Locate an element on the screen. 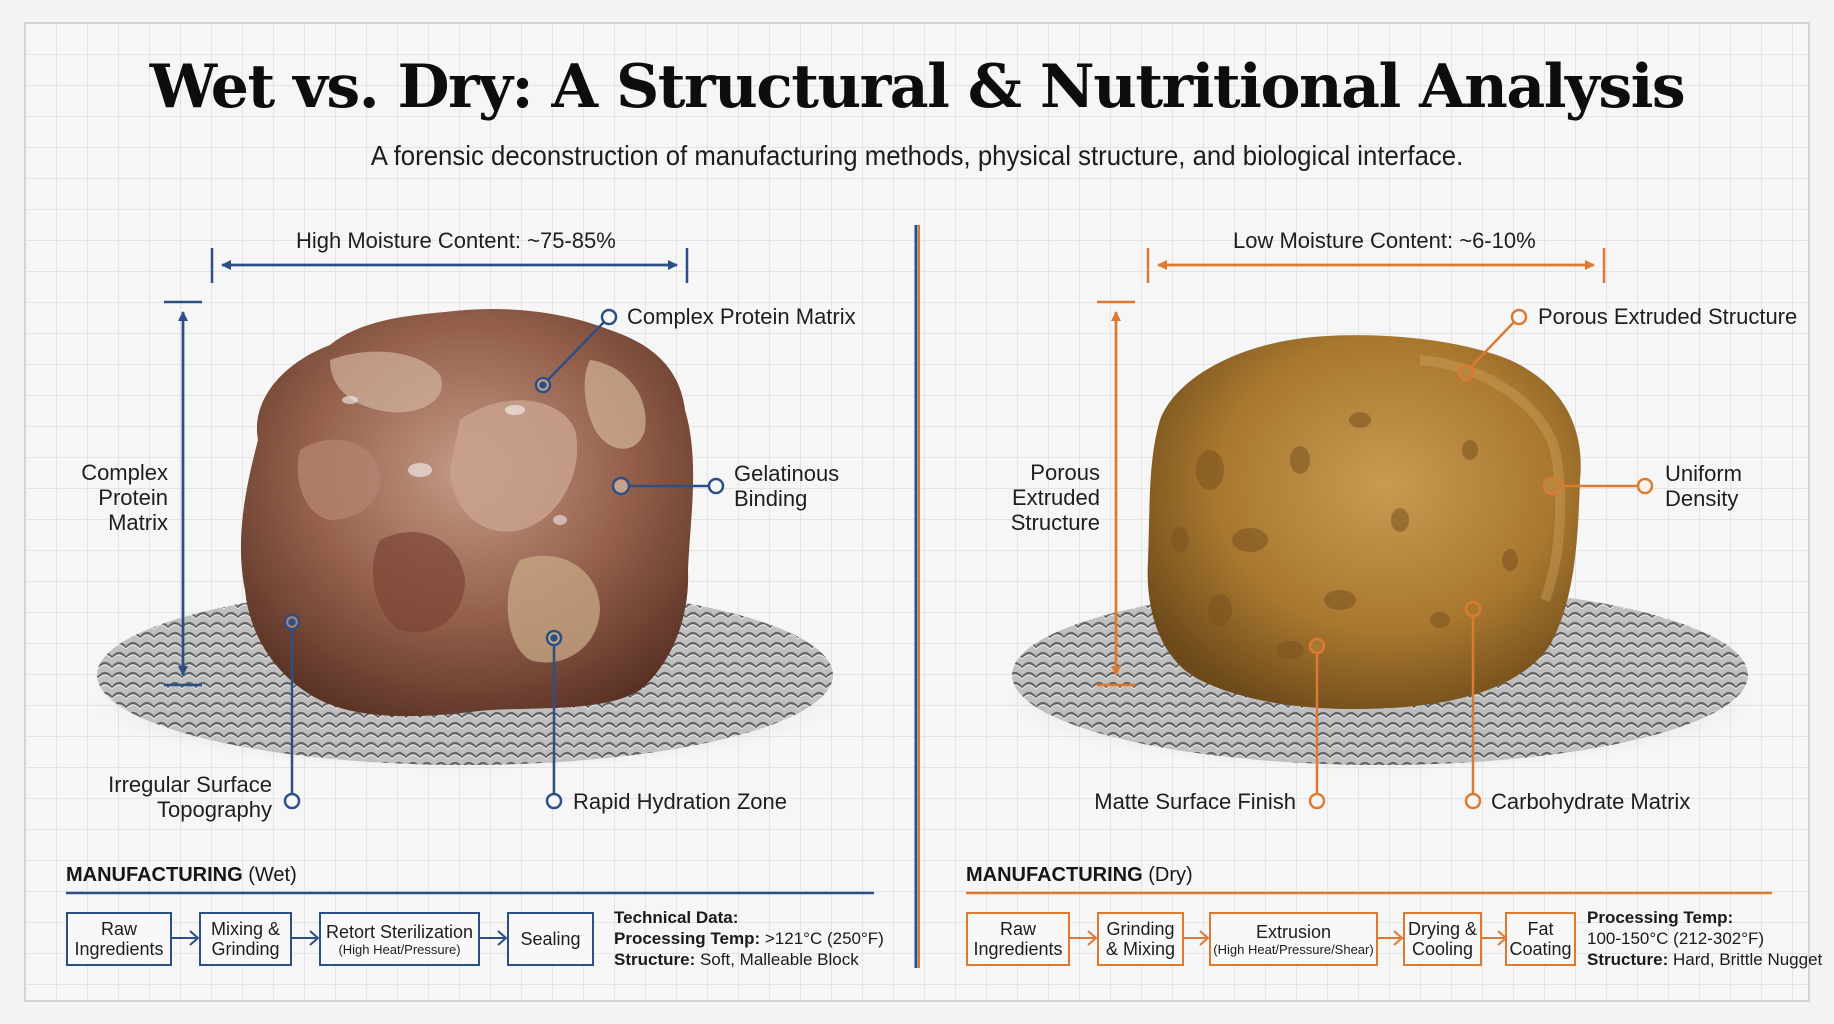 Image resolution: width=1834 pixels, height=1024 pixels. dry-moisture-label: Low Moisture Content: ~6-10% is located at coordinates (1384, 240).